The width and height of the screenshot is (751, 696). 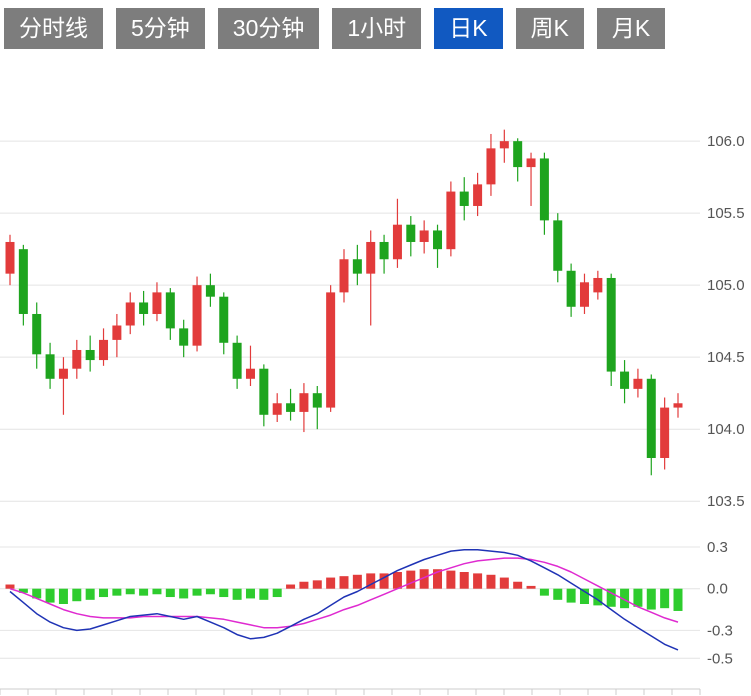 I want to click on tab-monthly-k: 月K, so click(x=631, y=28).